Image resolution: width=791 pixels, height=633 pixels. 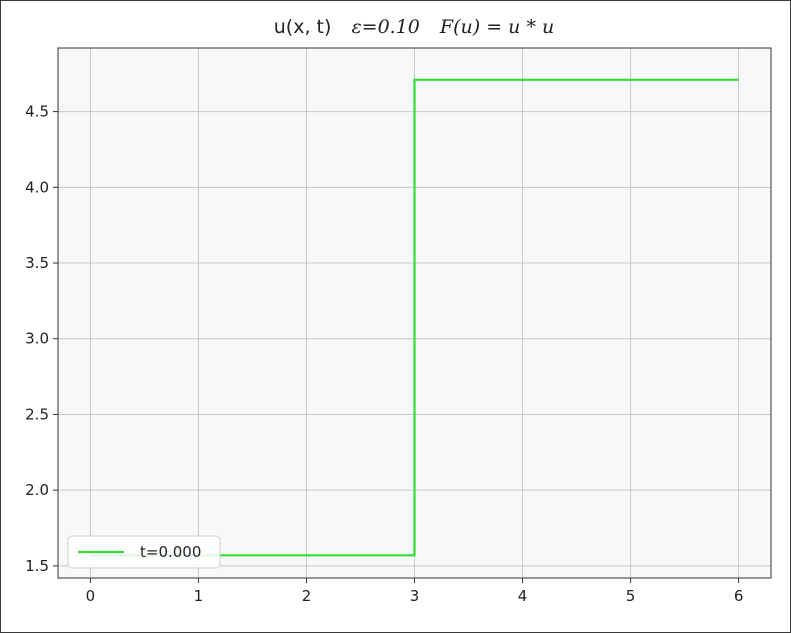 What do you see at coordinates (303, 27) in the screenshot?
I see `chart-title-prefix: u(x, t)` at bounding box center [303, 27].